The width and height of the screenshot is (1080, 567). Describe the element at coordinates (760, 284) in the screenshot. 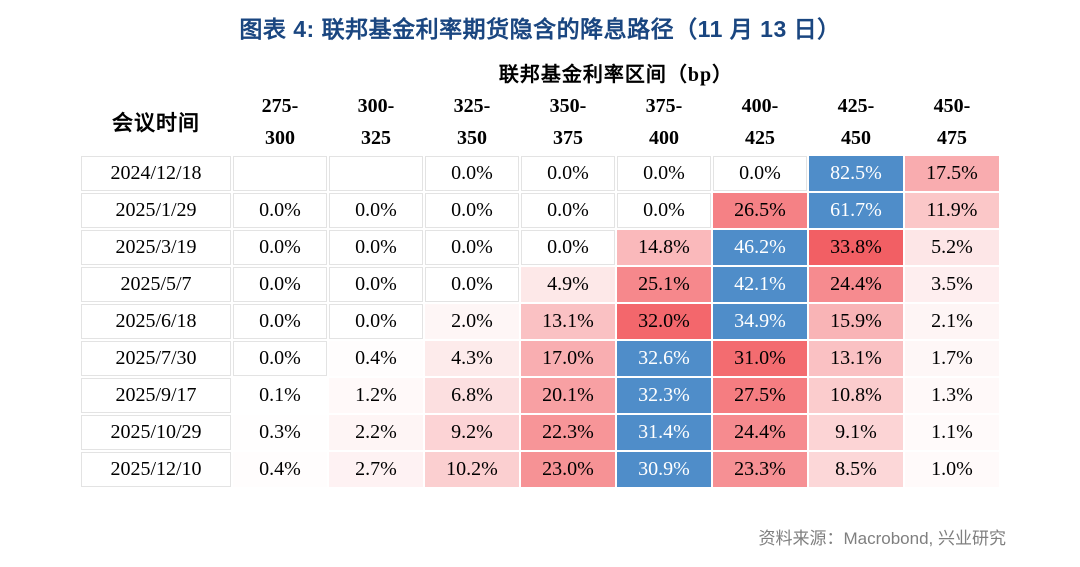

I see `probability-cell: 42.1%` at that location.